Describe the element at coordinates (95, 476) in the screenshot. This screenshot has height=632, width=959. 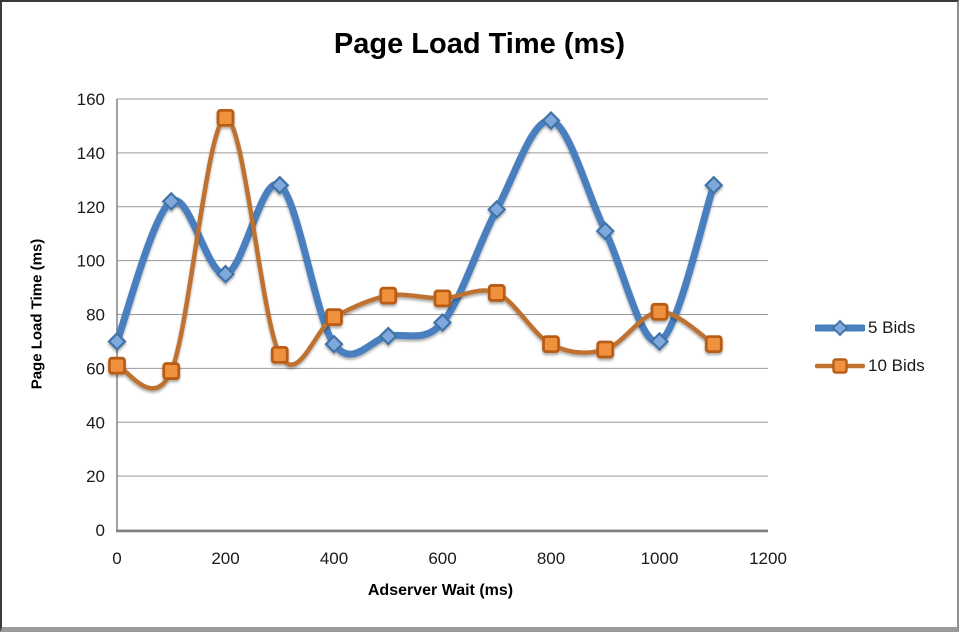
I see `y-tick-label: 20` at that location.